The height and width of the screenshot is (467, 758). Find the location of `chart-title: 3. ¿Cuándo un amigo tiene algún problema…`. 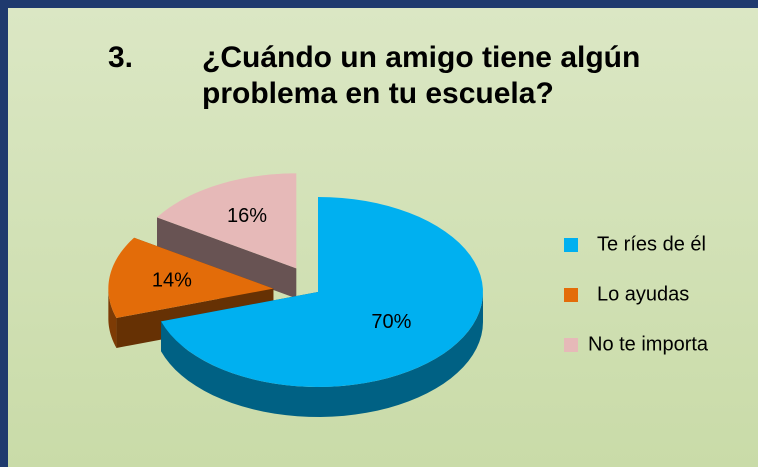

chart-title: 3. ¿Cuándo un amigo tiene algún problema… is located at coordinates (378, 75).